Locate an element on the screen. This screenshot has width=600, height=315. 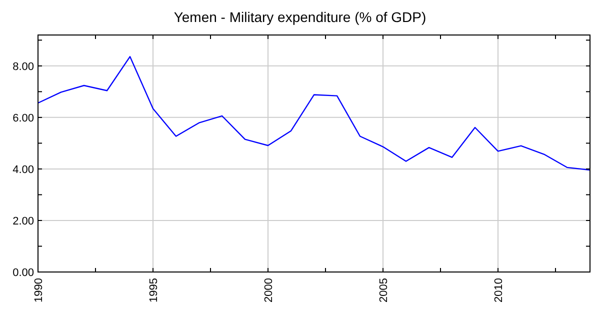
y-tick-label: 2.00 is located at coordinates (23, 221).